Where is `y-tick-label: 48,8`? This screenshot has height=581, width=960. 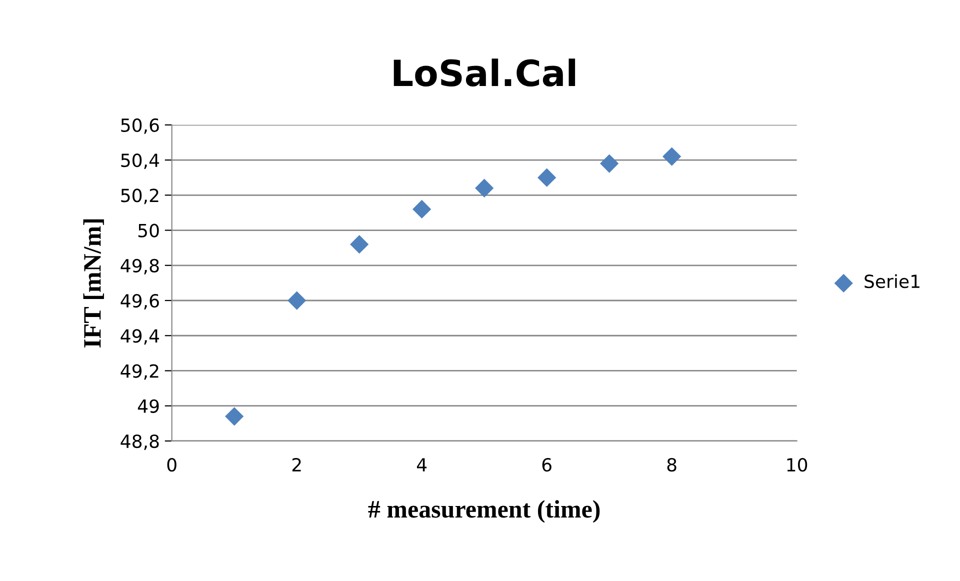
y-tick-label: 48,8 is located at coordinates (139, 442).